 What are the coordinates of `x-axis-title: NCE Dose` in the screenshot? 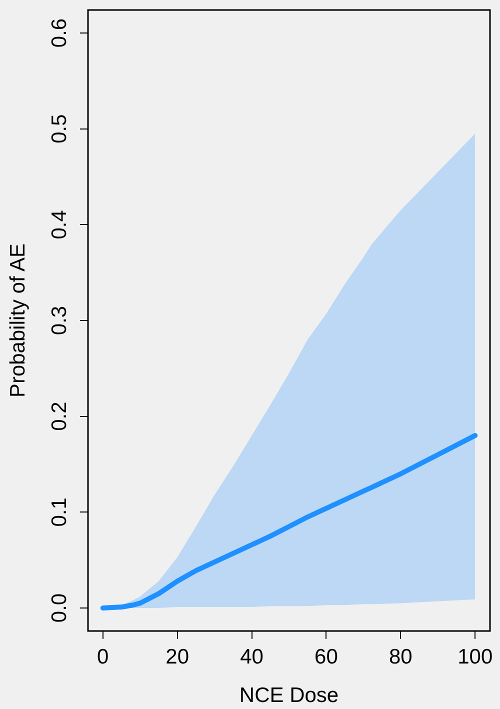 It's located at (289, 696).